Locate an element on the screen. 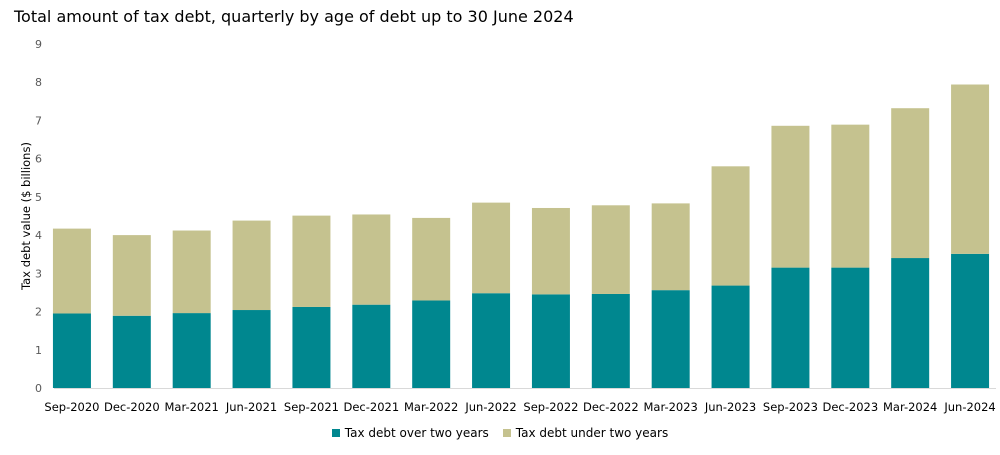  x-tick-label: Sep-2022 is located at coordinates (550, 407).